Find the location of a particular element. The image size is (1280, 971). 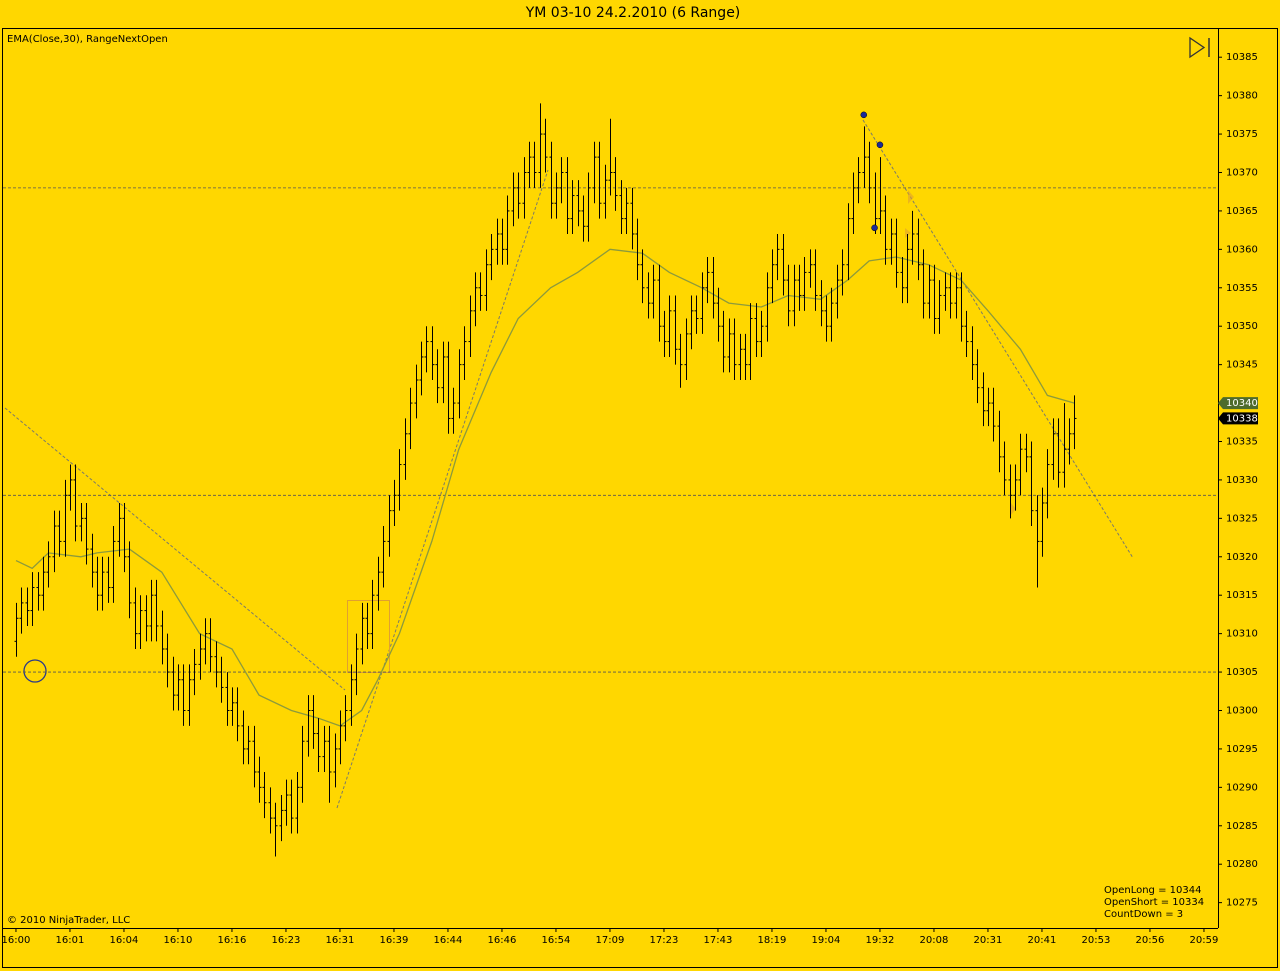

y-tick-label: 10325 is located at coordinates (1242, 518).